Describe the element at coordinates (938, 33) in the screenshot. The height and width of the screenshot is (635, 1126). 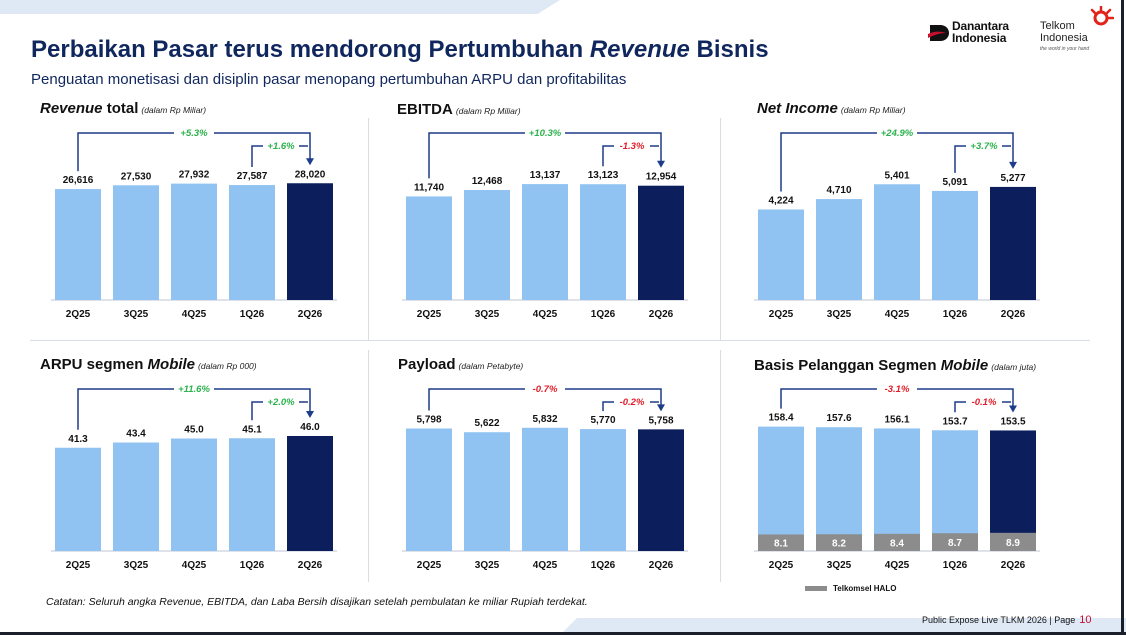
I see `danantara-logo-icon` at that location.